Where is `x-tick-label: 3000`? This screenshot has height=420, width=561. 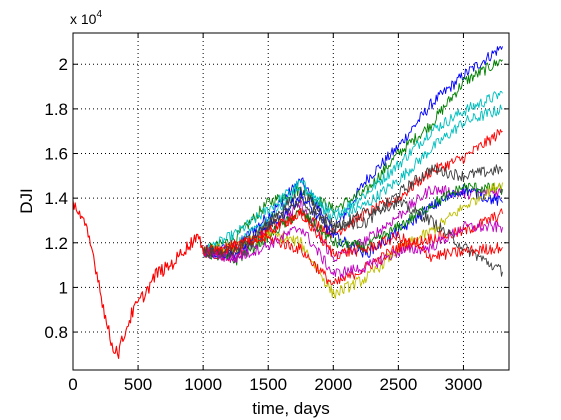 x-tick-label: 3000 is located at coordinates (464, 384).